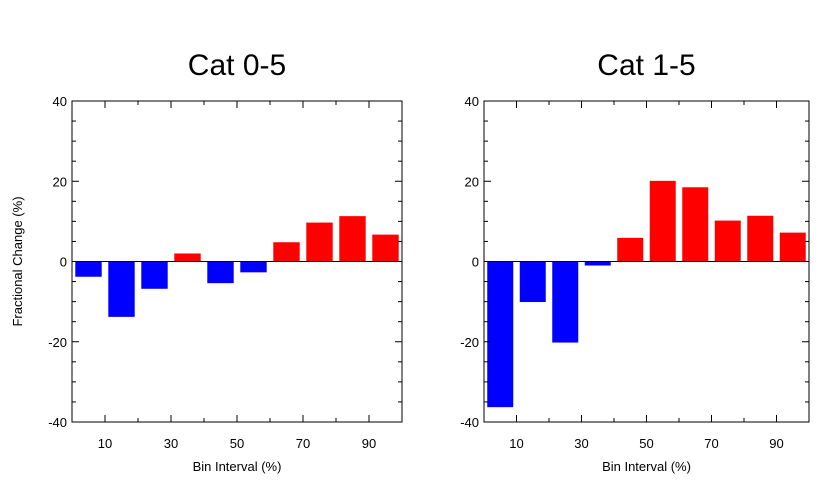 The width and height of the screenshot is (830, 504). I want to click on chart-title: Cat 1-5, so click(646, 65).